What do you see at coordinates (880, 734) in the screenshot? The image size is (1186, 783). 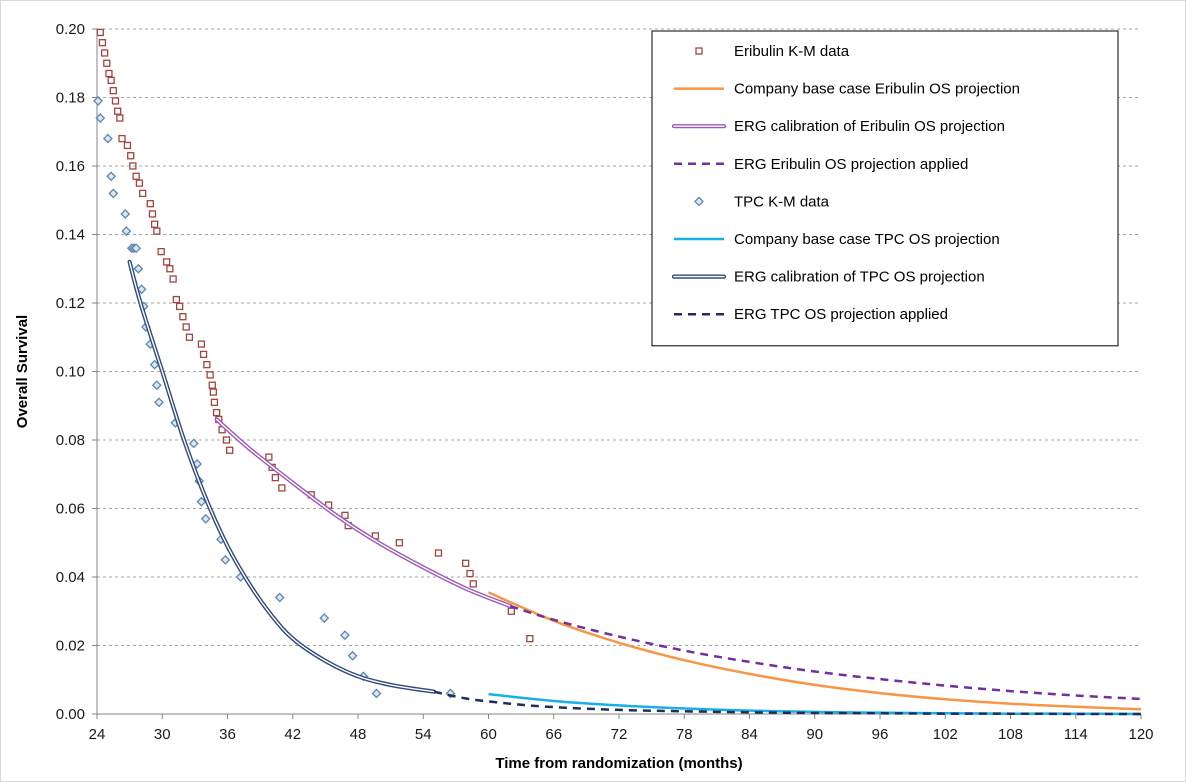 I see `x-tick-label: 96` at bounding box center [880, 734].